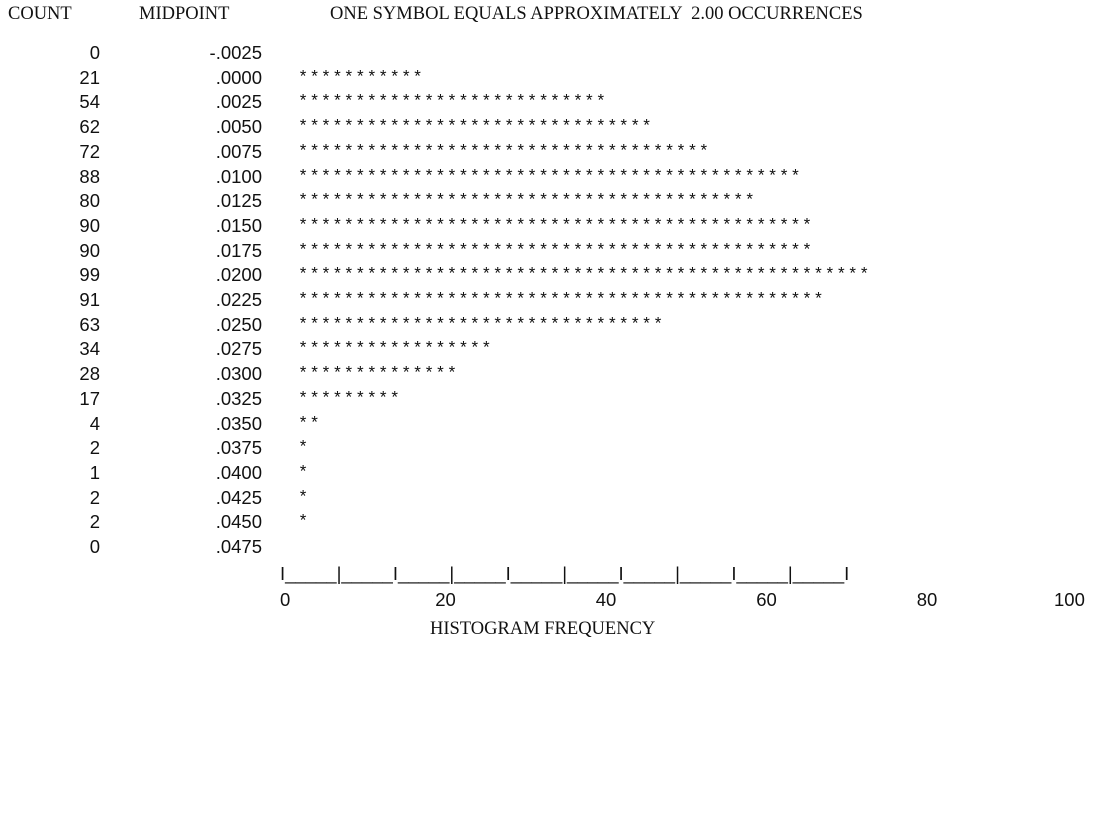 Image resolution: width=1112 pixels, height=819 pixels. Describe the element at coordinates (238, 423) in the screenshot. I see `midpoint-label: .0350` at that location.